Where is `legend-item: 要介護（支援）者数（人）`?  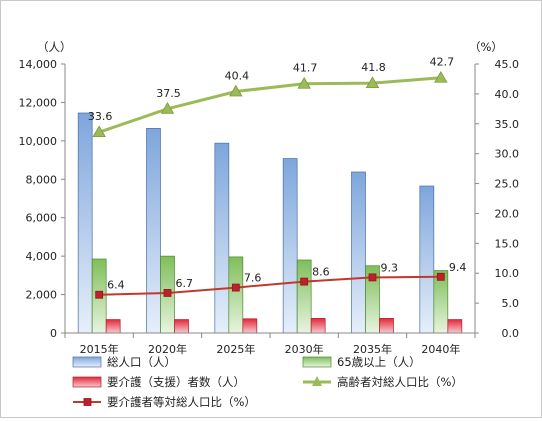 legend-item: 要介護（支援）者数（人） is located at coordinates (158, 382).